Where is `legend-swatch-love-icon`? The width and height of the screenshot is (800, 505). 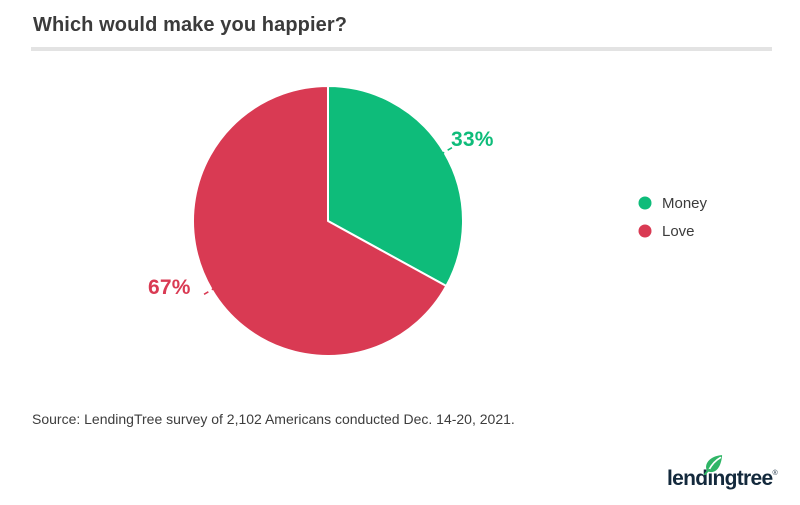 legend-swatch-love-icon is located at coordinates (645, 231).